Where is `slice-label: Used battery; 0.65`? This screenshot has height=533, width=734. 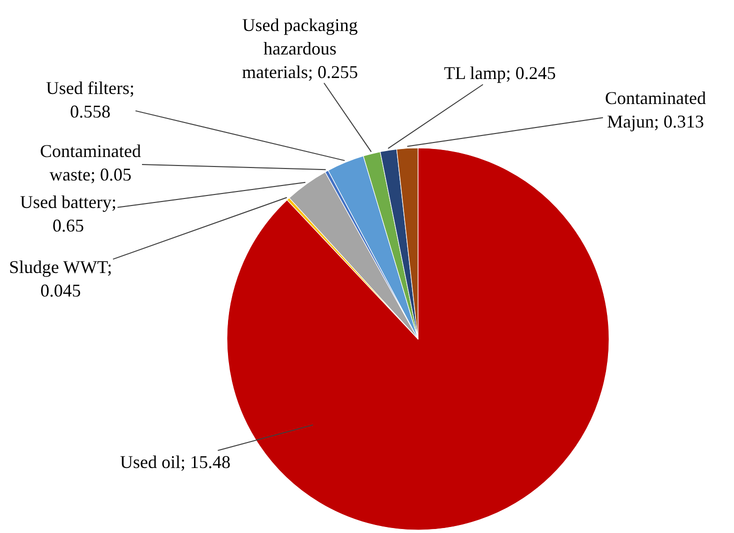 slice-label: Used battery; 0.65 is located at coordinates (68, 214).